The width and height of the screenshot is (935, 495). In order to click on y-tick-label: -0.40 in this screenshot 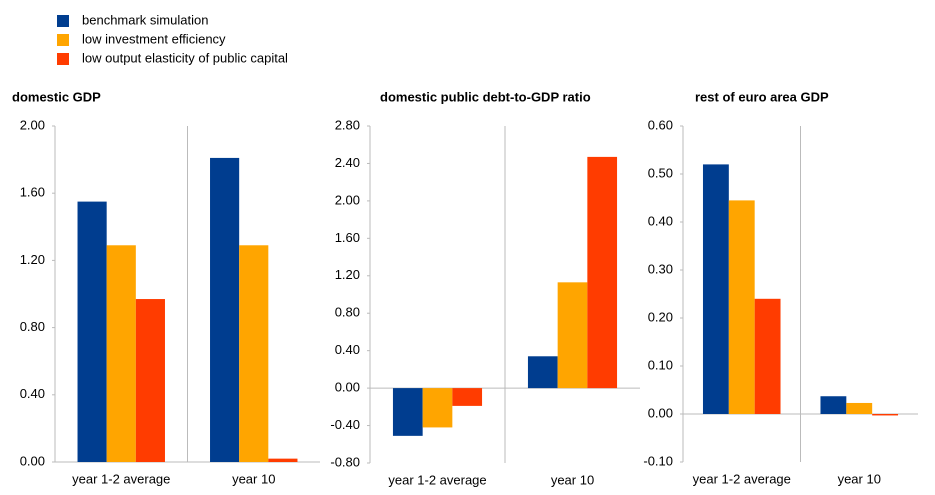, I will do `click(345, 424)`.